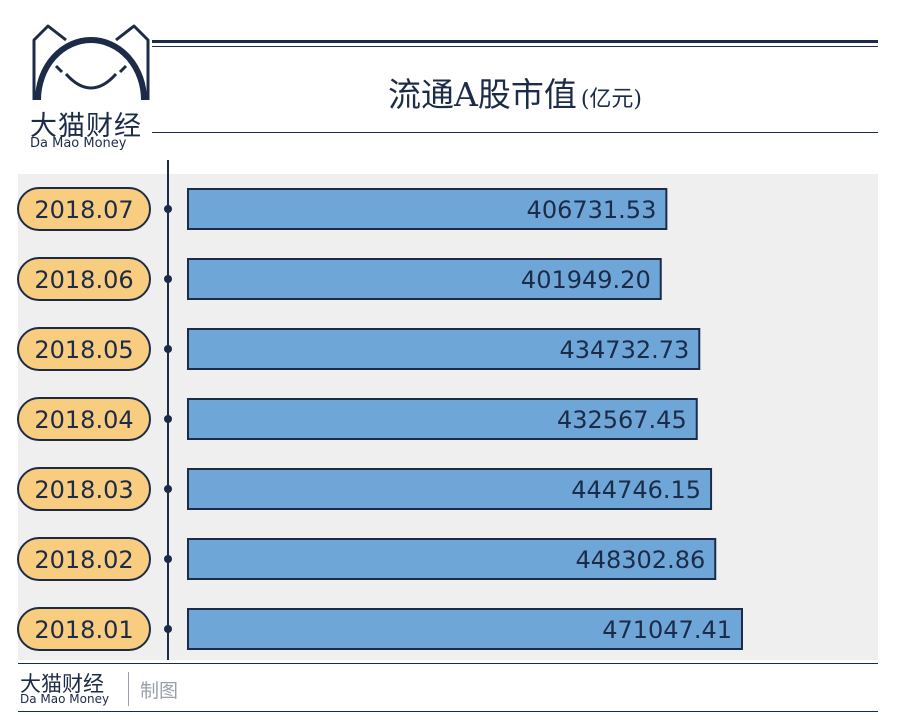  I want to click on category-tick-label: 2018.04, so click(83, 420).